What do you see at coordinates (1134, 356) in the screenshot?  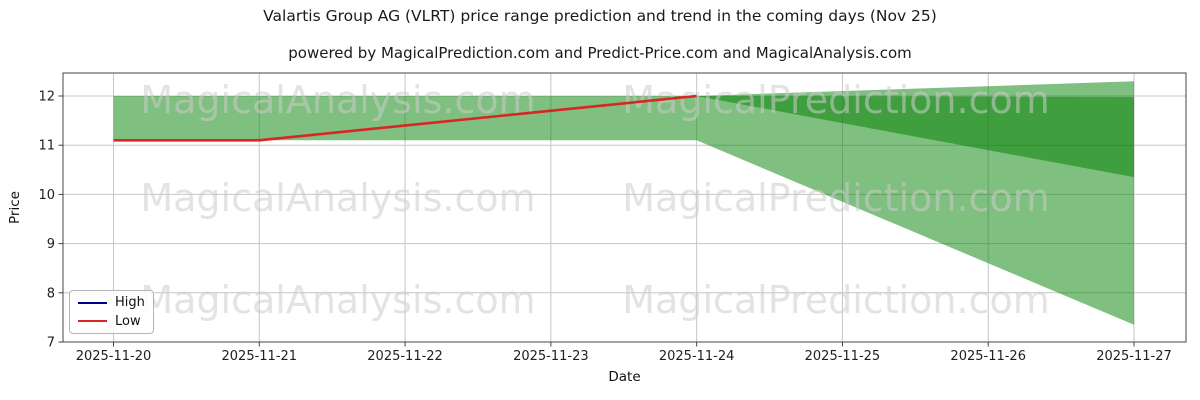 I see `x-tick-label: 2025-11-27` at bounding box center [1134, 356].